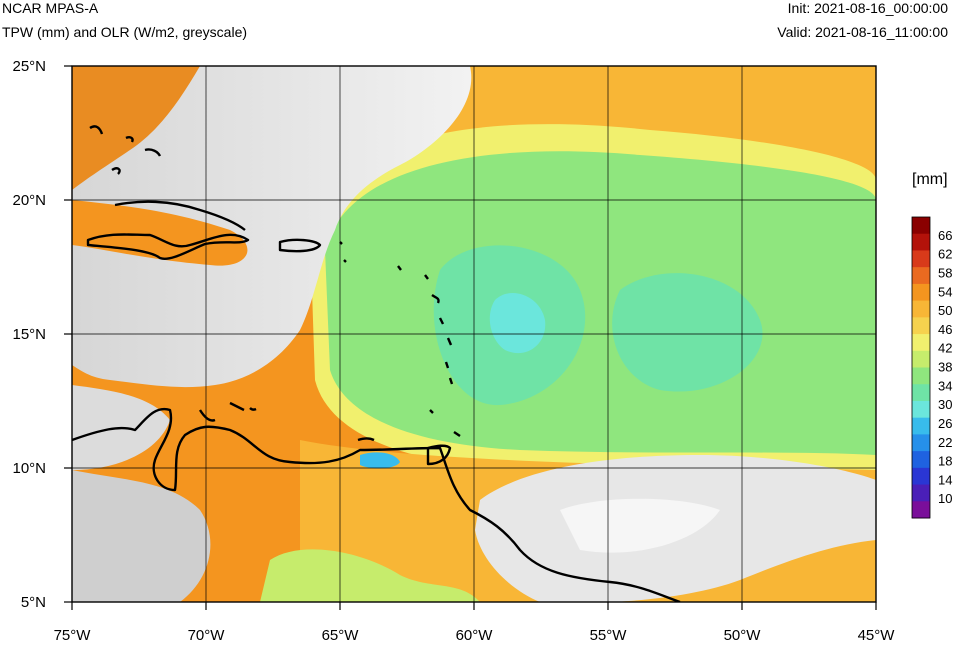  Describe the element at coordinates (945, 442) in the screenshot. I see `colorbar-label: 22` at that location.